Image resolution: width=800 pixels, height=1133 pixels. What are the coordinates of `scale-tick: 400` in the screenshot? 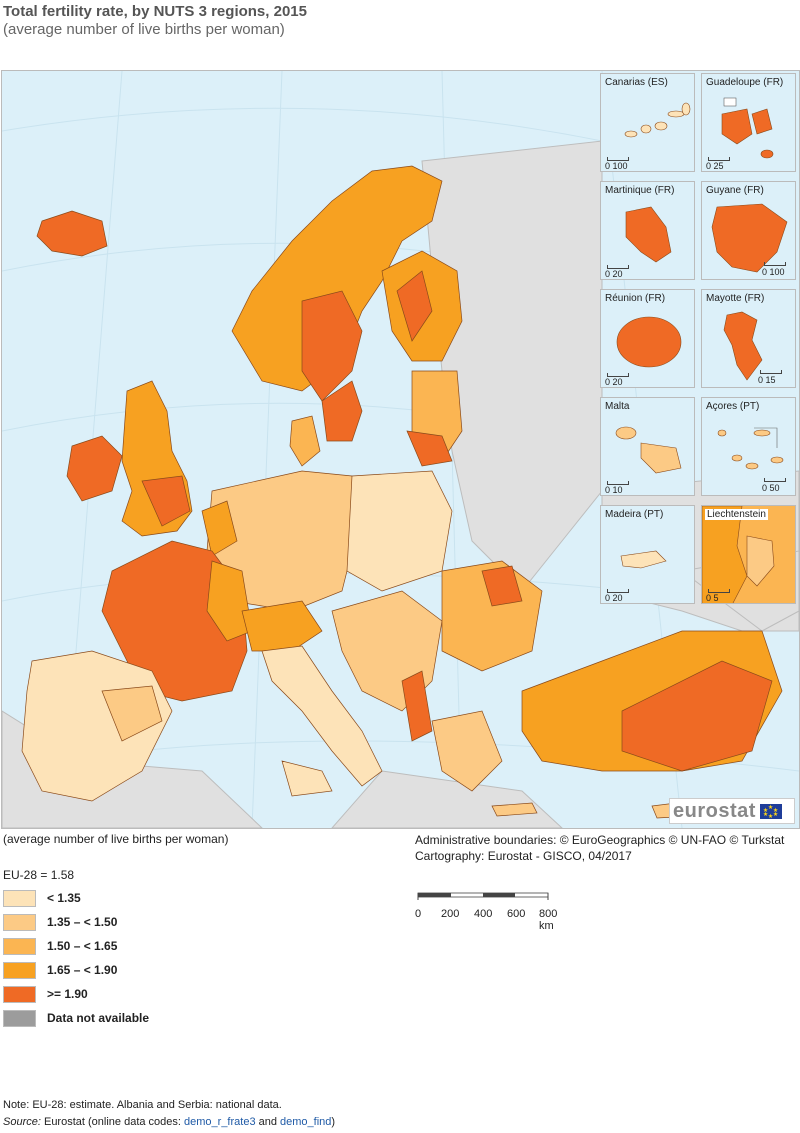 It's located at (483, 914).